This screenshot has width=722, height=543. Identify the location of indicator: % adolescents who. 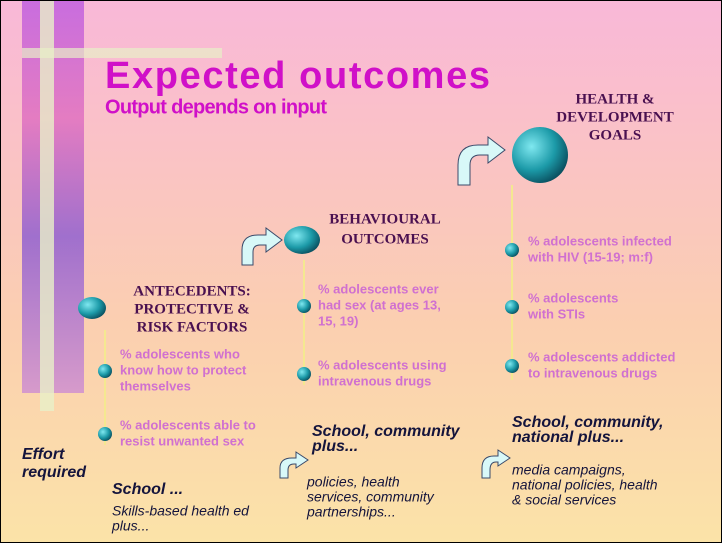
(180, 353).